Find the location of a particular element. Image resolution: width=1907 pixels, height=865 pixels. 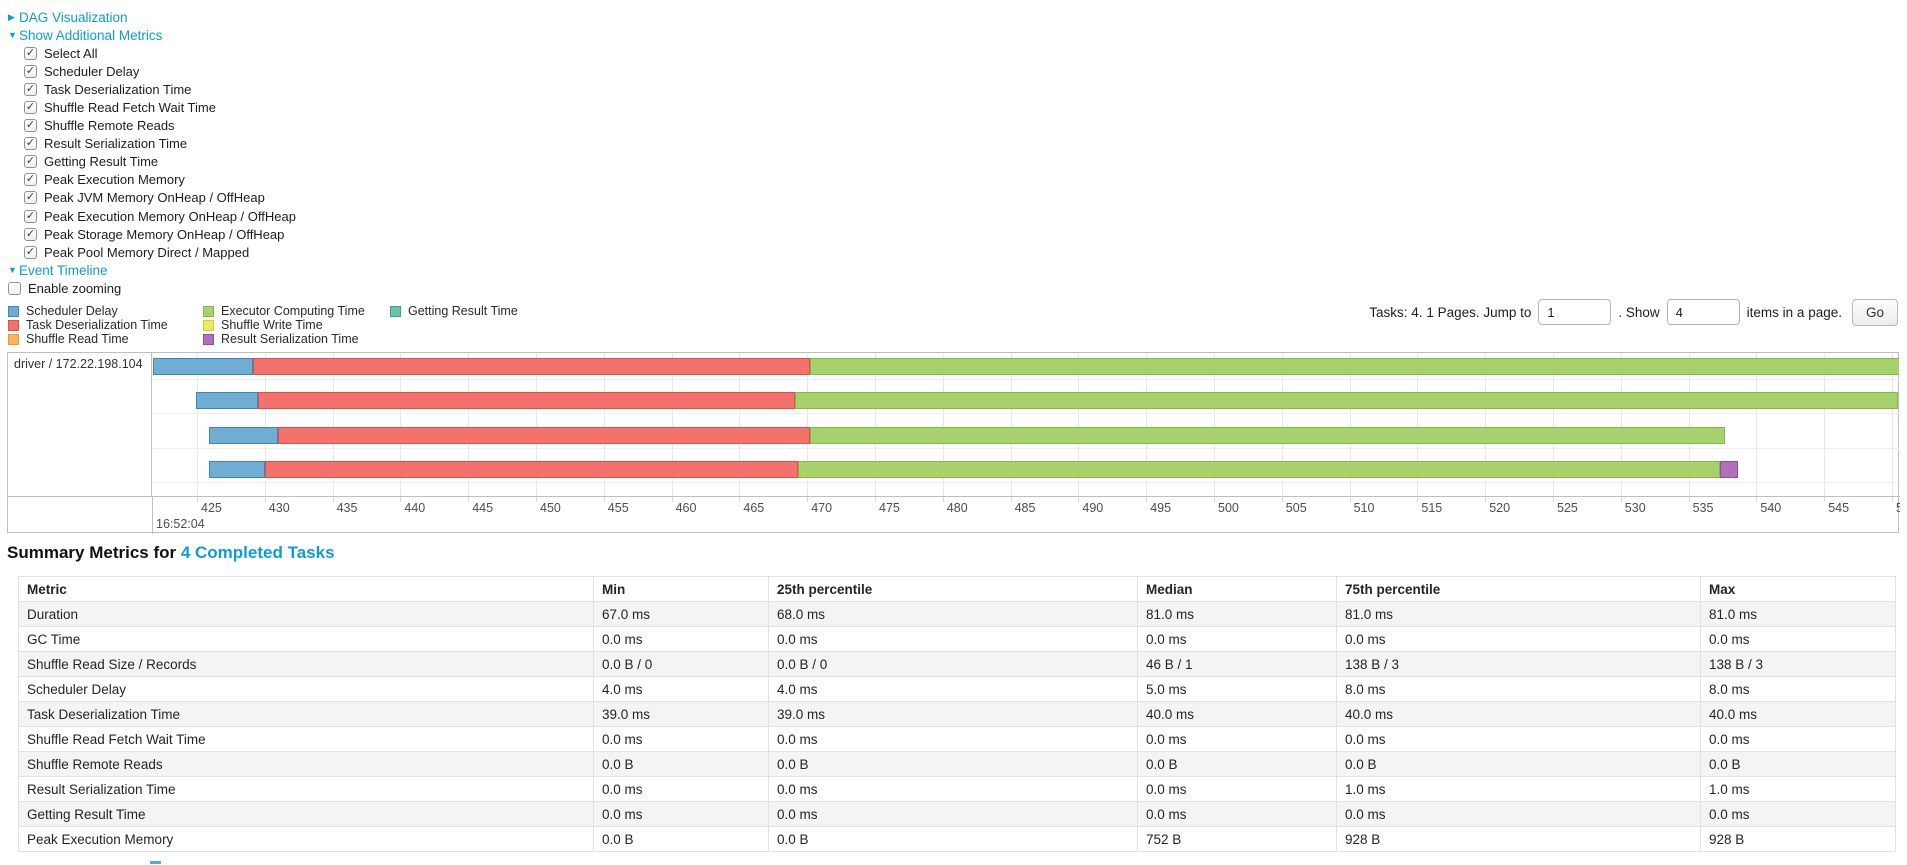

metric-value-cell: 928 B is located at coordinates (1798, 839).